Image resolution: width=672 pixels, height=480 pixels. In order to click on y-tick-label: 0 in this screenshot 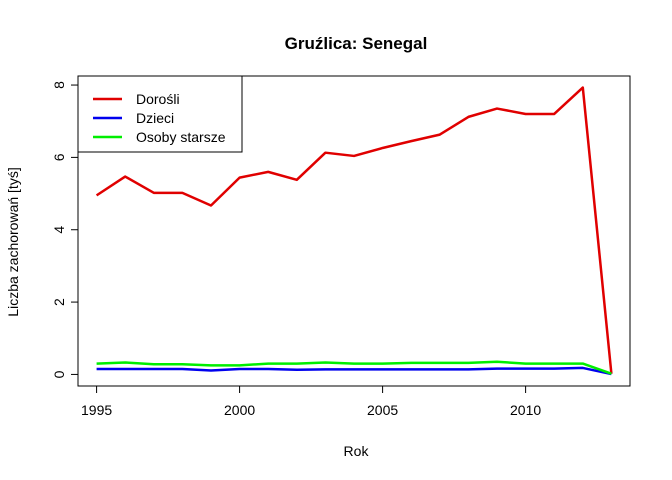, I will do `click(59, 374)`.